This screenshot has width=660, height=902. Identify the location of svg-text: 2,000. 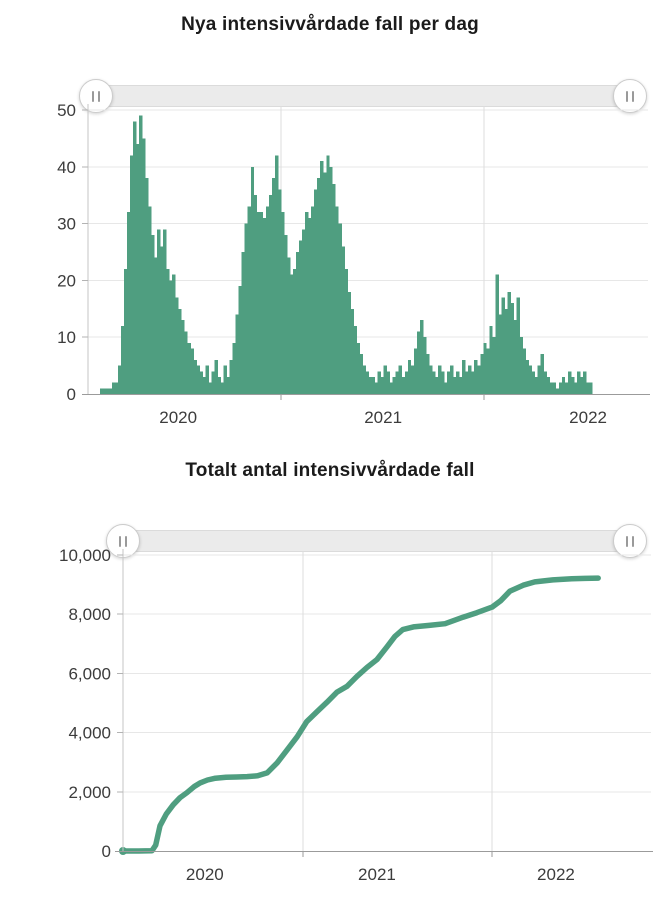
(89, 792).